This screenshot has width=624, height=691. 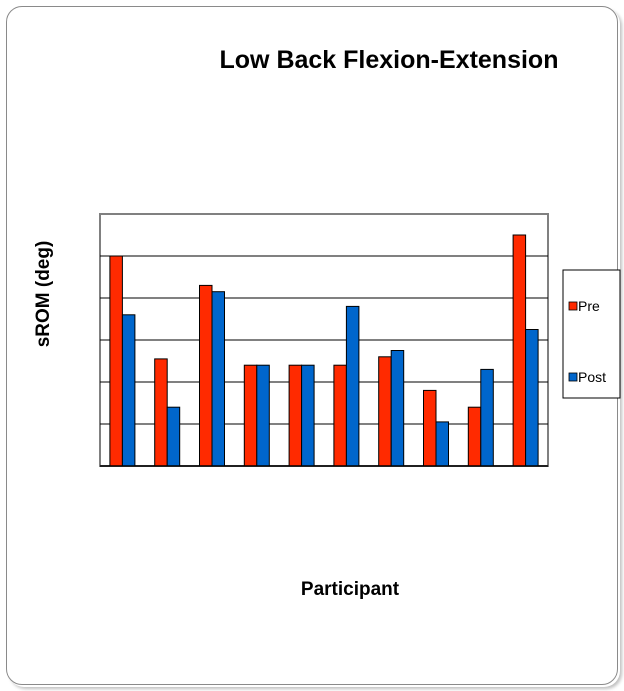 I want to click on legend-swatch-pre, so click(x=573, y=306).